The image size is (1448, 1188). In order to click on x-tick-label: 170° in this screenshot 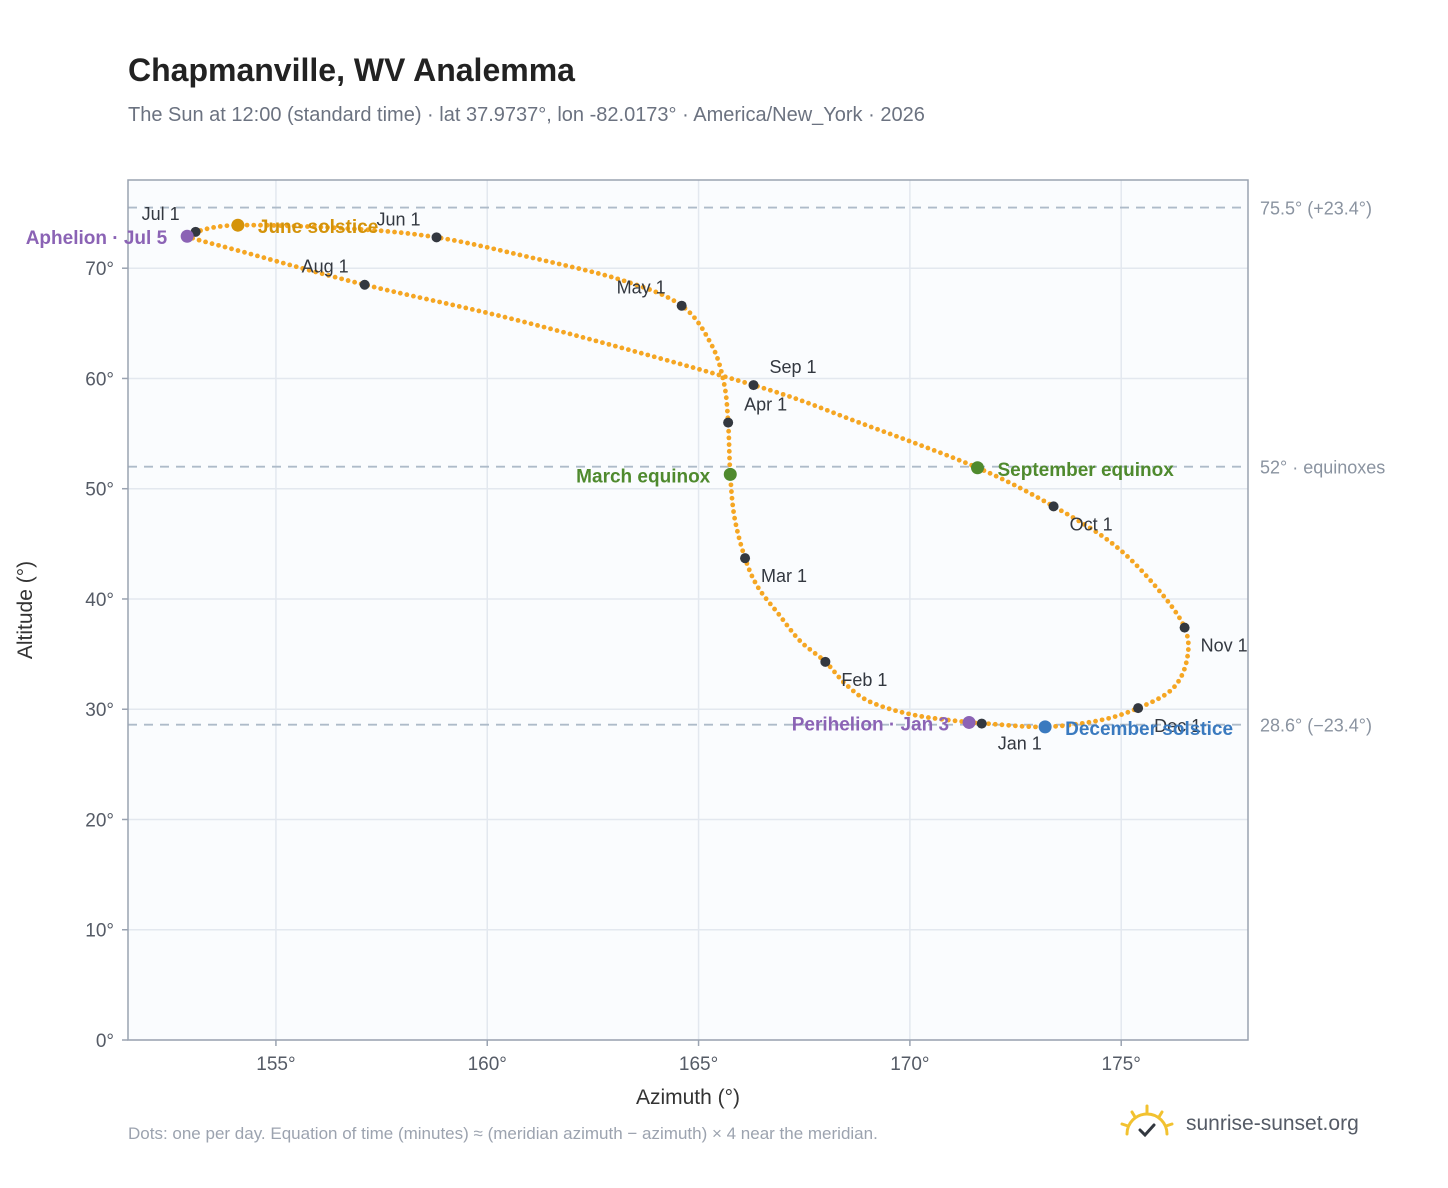, I will do `click(909, 1064)`.